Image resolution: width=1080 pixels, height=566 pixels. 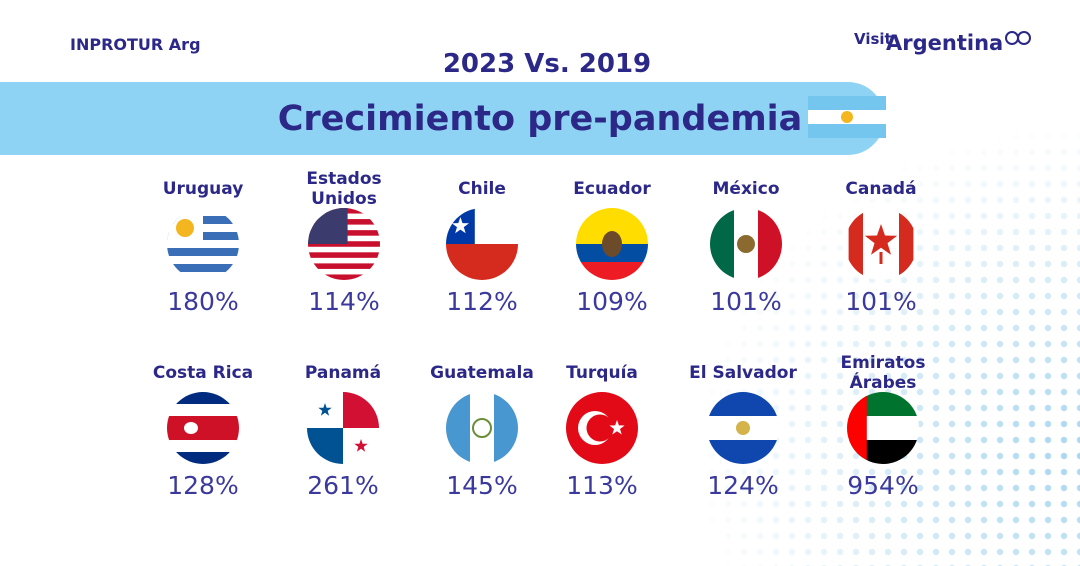 I want to click on country-name: Estados Unidos, so click(x=343, y=189).